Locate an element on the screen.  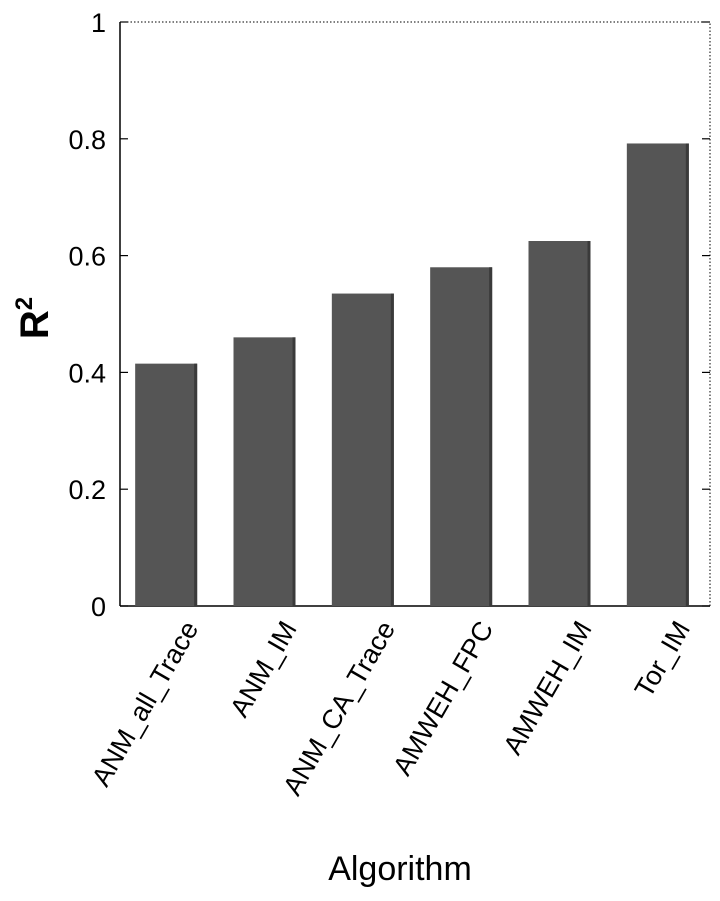
x-tick-label: ANM_CA_Trace is located at coordinates (339, 708).